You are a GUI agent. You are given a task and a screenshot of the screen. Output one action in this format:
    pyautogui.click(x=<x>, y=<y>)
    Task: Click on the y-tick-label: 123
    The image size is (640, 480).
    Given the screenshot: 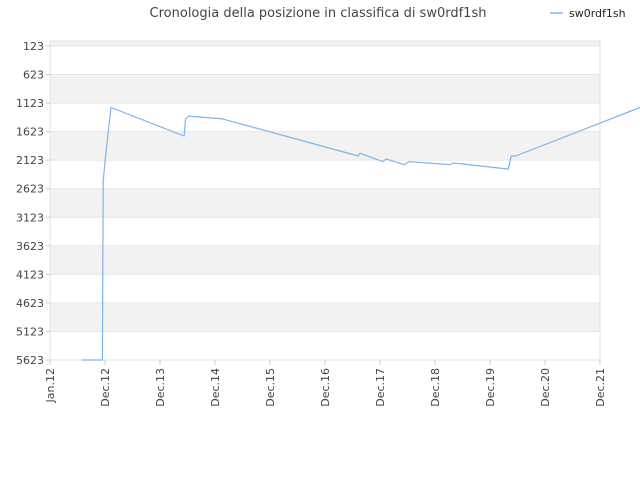 What is the action you would take?
    pyautogui.click(x=33, y=46)
    